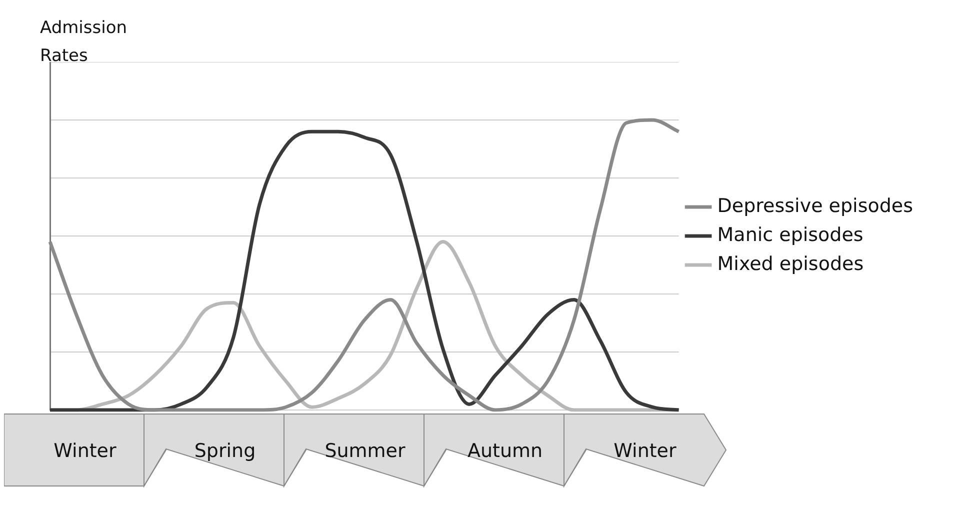  What do you see at coordinates (790, 263) in the screenshot?
I see `legend-label: Mixed episodes` at bounding box center [790, 263].